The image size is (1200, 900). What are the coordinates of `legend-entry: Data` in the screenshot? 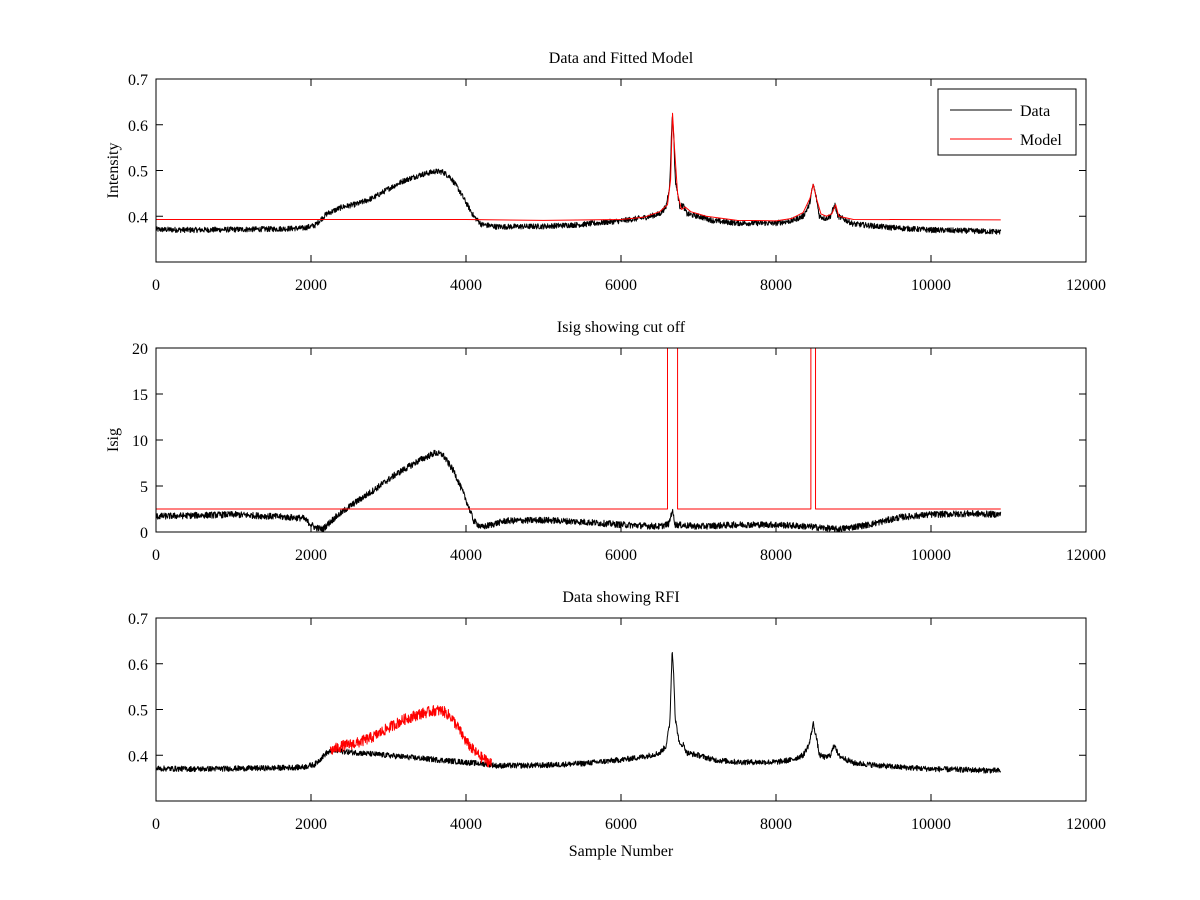 It's located at (1035, 111).